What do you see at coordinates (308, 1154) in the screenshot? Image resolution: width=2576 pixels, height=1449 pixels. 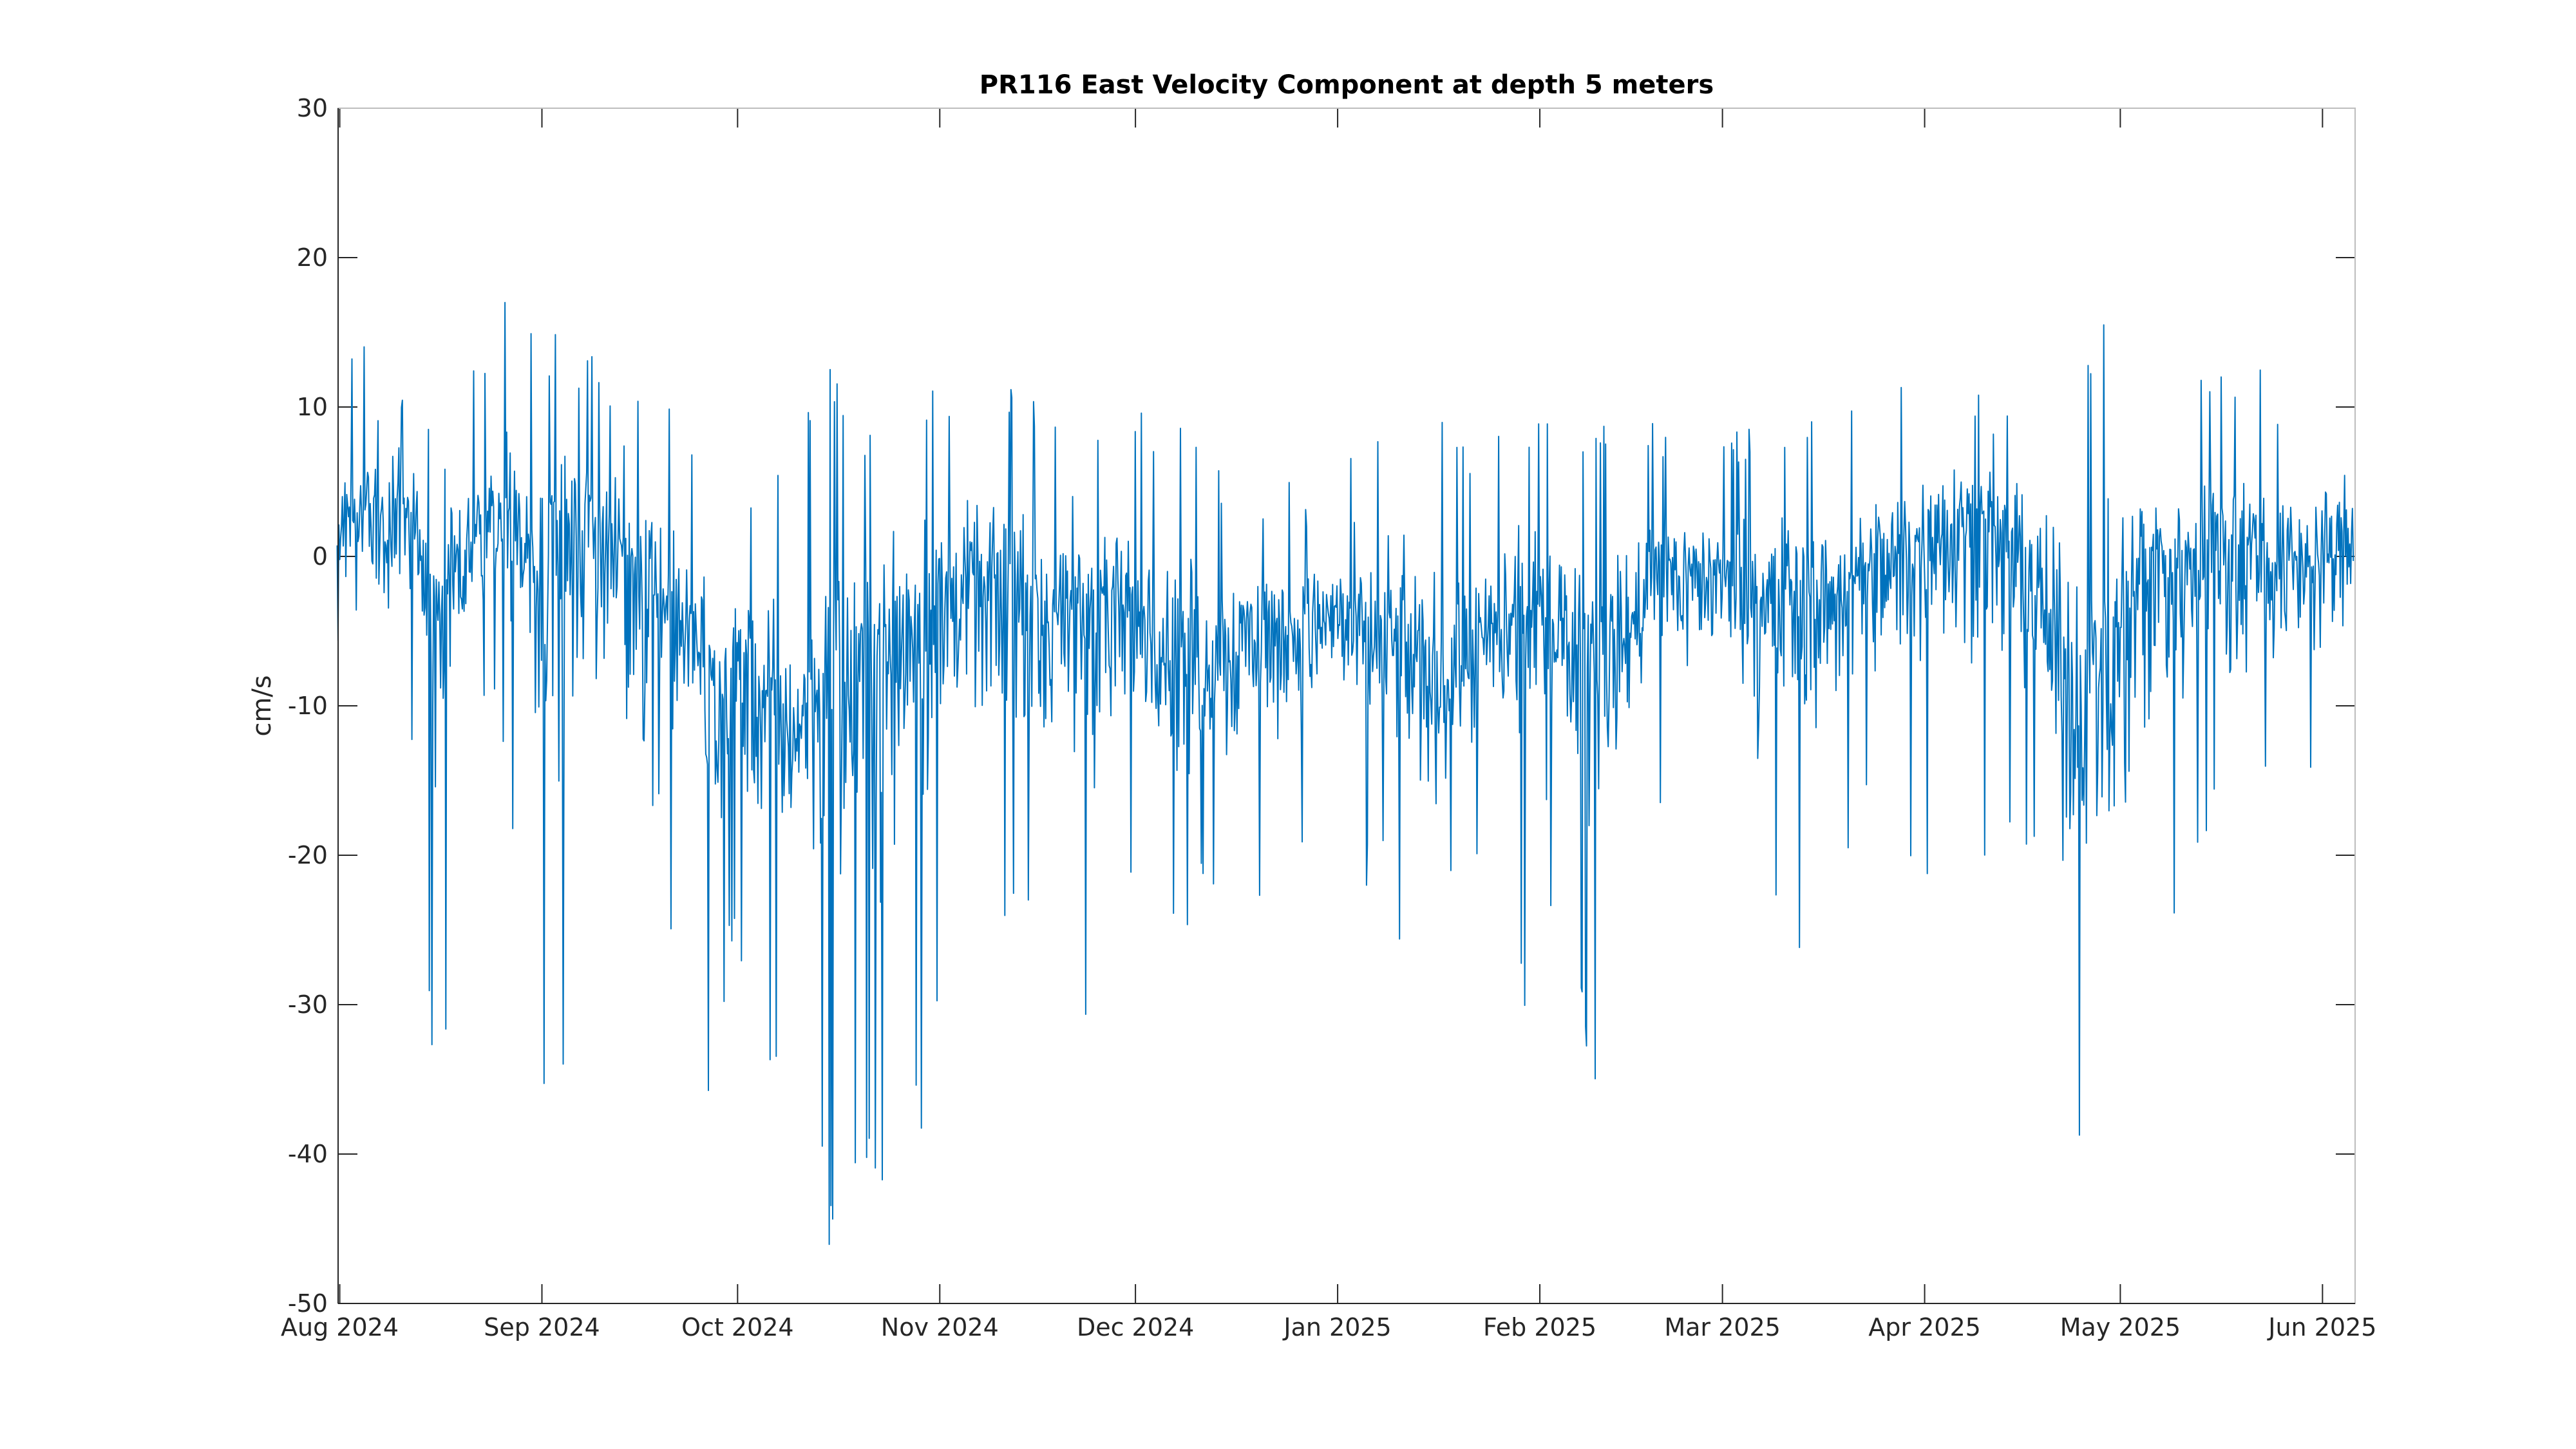 I see `y-tick-label: -40` at bounding box center [308, 1154].